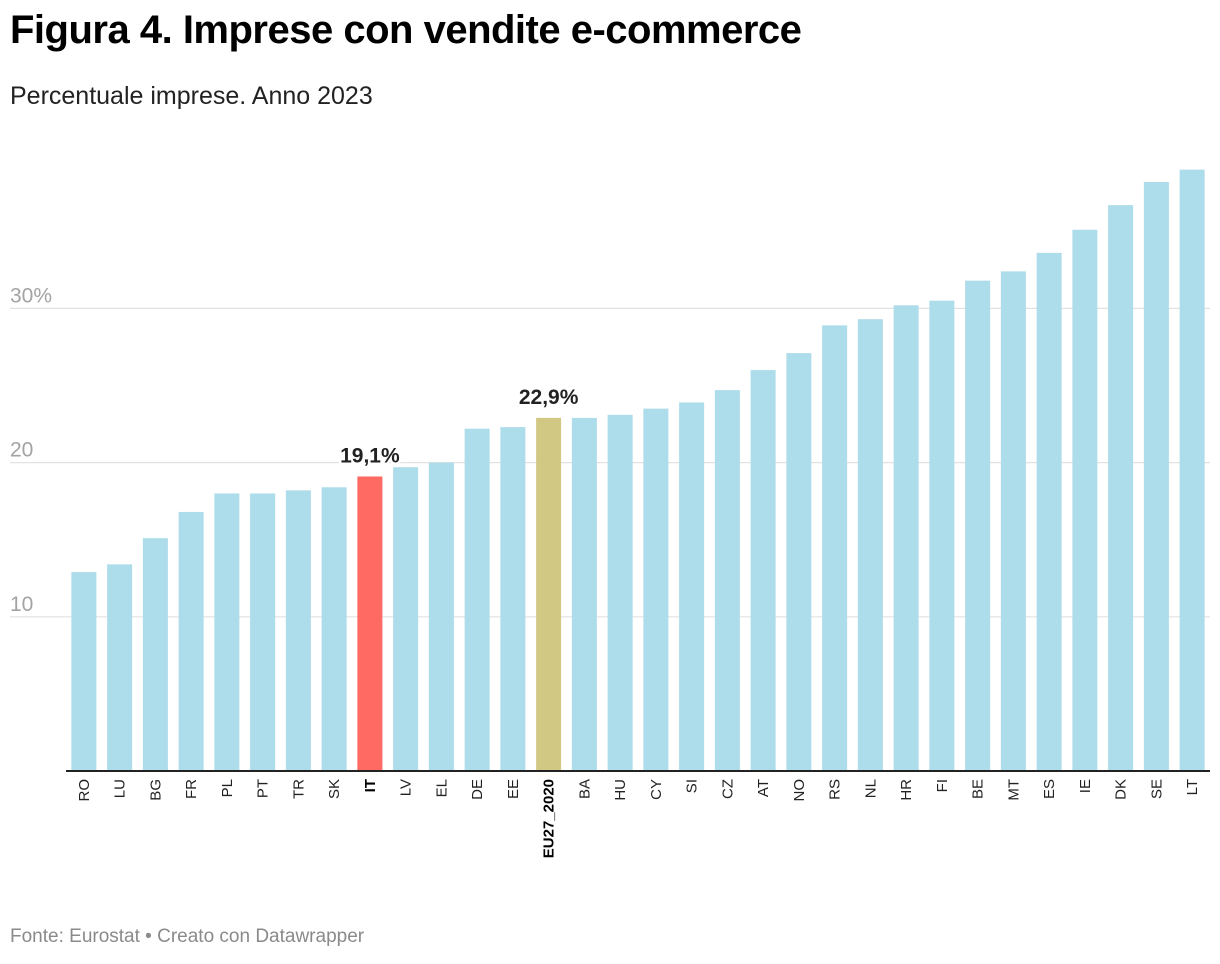  Describe the element at coordinates (84, 671) in the screenshot. I see `bar-ro` at that location.